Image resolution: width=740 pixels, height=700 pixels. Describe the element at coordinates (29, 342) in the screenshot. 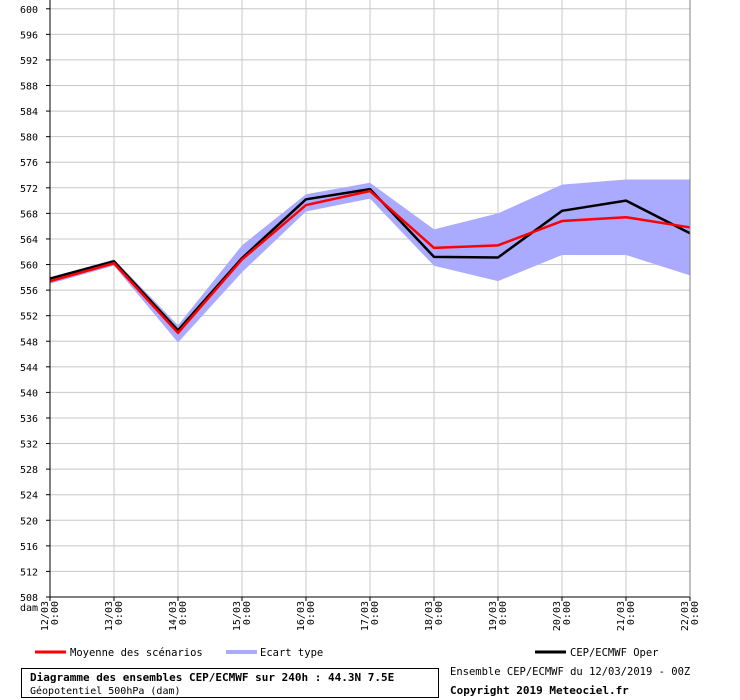

I see `y-tick-label-10: 548` at that location.